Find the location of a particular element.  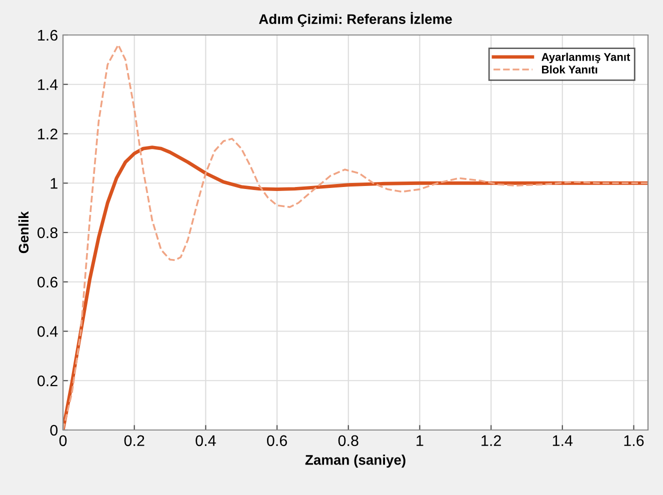

x-tick-label: 0.2 is located at coordinates (134, 440).